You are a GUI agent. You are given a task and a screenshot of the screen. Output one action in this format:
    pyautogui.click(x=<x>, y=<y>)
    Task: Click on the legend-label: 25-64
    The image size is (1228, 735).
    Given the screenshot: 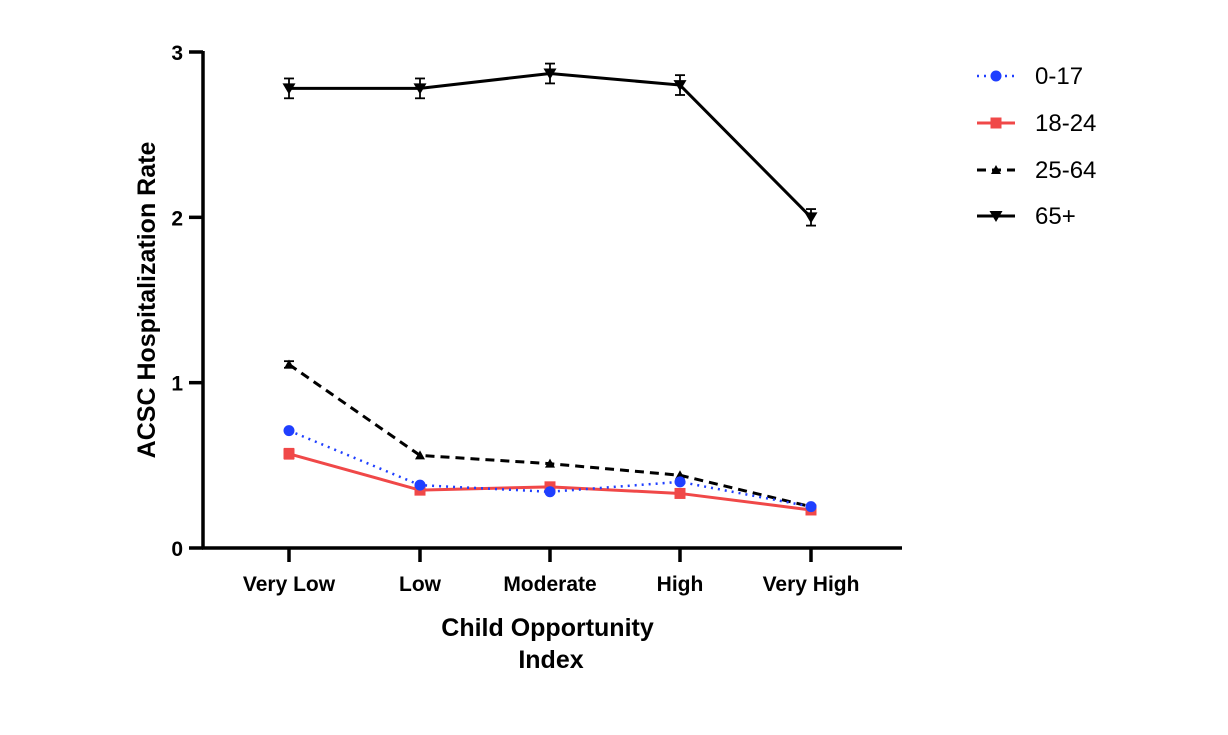 What is the action you would take?
    pyautogui.click(x=1065, y=170)
    